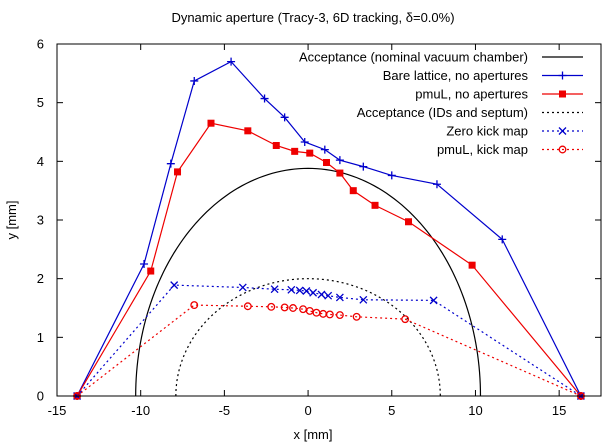 The image size is (606, 445). I want to click on y-tick-label: 1, so click(40, 337).